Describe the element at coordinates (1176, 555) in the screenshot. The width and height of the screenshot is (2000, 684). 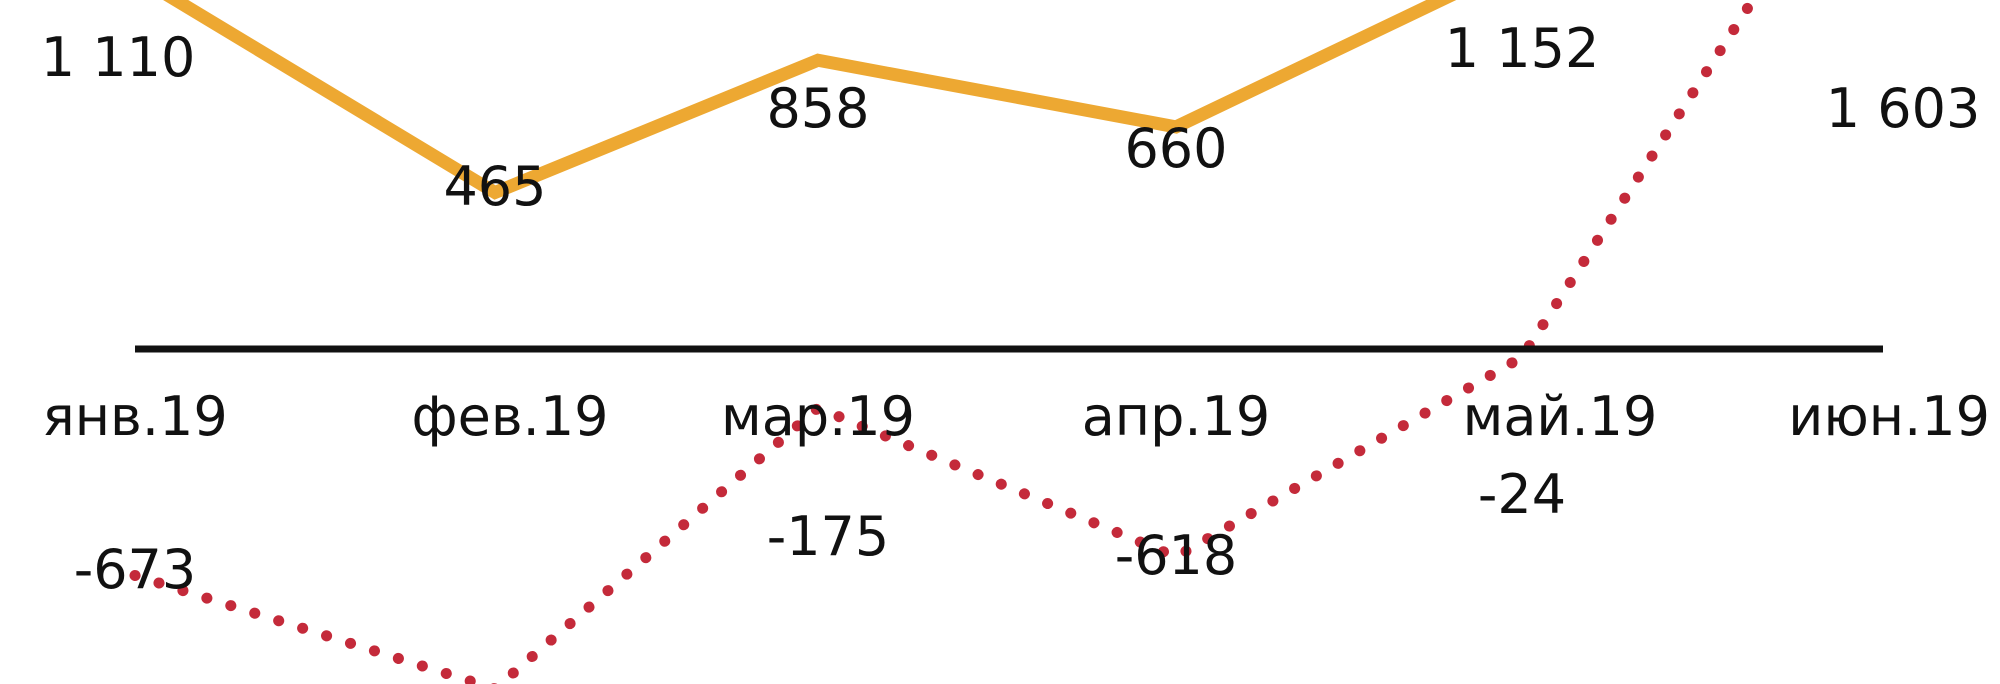
I see `data-label: -618` at that location.